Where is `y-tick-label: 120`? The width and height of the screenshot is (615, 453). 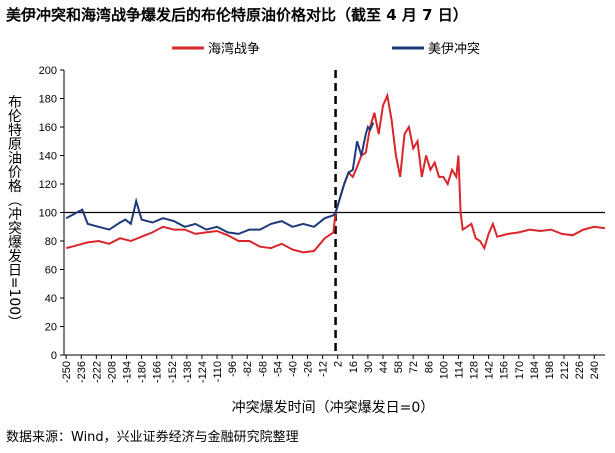 y-tick-label: 120 is located at coordinates (48, 185).